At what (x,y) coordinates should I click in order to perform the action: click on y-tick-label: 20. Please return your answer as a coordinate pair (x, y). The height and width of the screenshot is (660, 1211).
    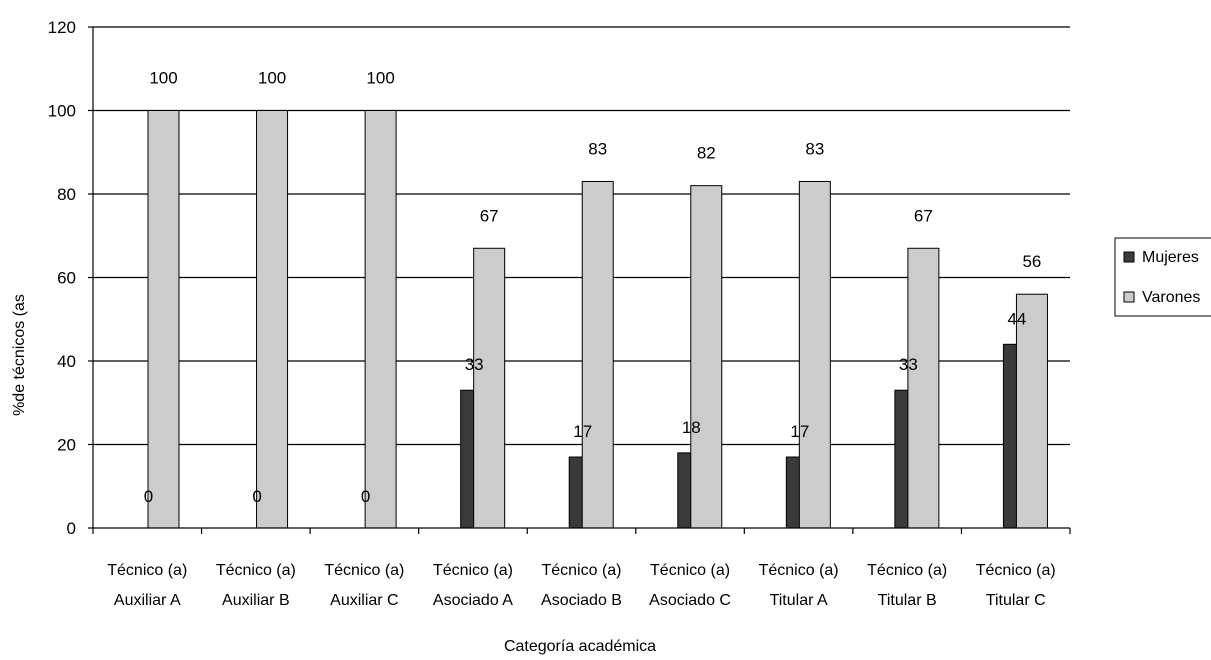
    Looking at the image, I should click on (66, 445).